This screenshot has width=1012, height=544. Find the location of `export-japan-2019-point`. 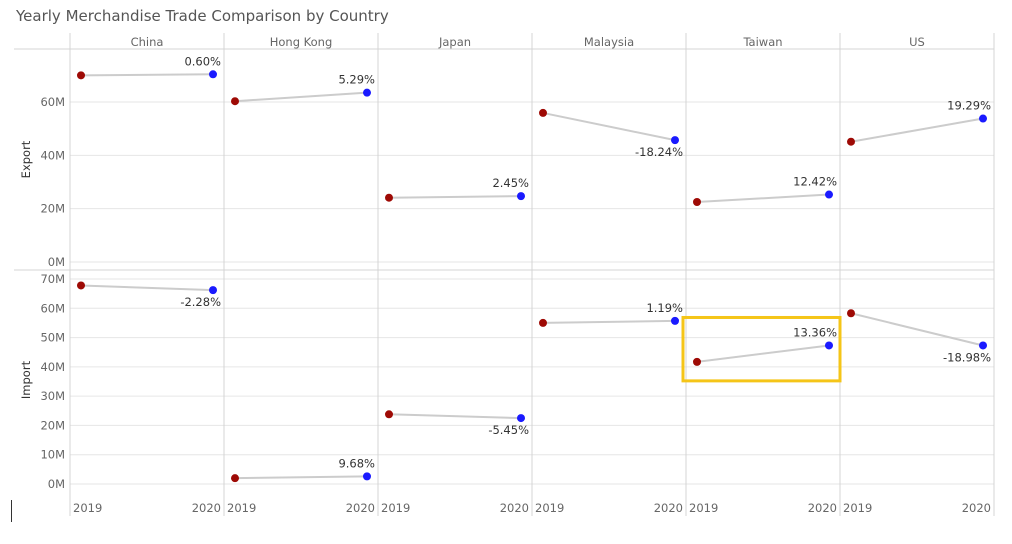

export-japan-2019-point is located at coordinates (389, 197).